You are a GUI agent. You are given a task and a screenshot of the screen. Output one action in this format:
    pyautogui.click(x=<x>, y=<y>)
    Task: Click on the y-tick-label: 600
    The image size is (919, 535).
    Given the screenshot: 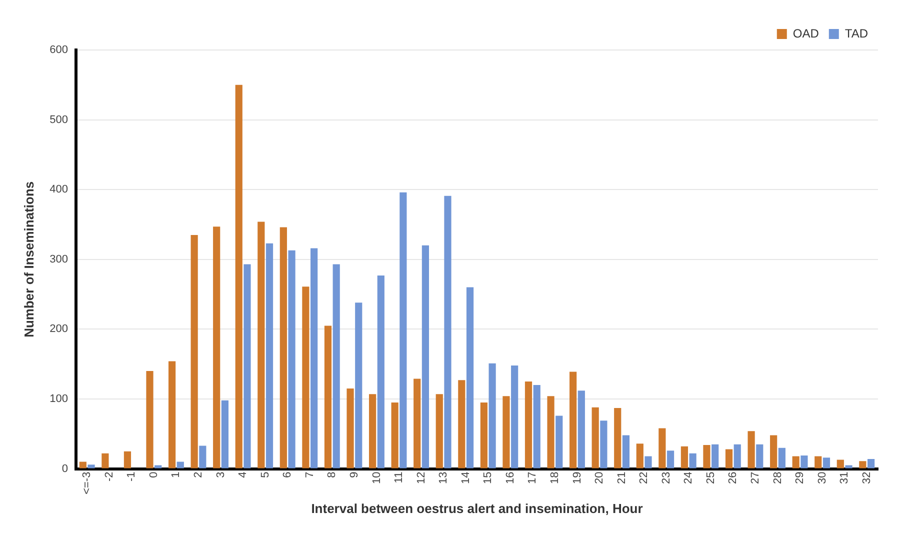 What is the action you would take?
    pyautogui.click(x=59, y=50)
    